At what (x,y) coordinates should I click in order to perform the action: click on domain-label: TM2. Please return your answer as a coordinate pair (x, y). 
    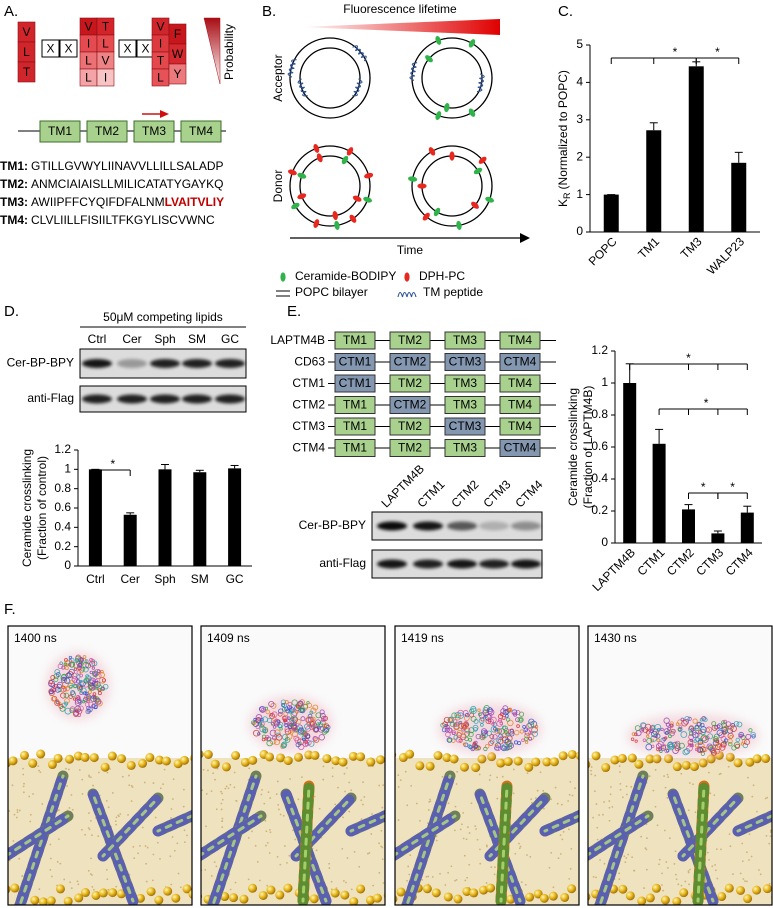
    Looking at the image, I should click on (410, 340).